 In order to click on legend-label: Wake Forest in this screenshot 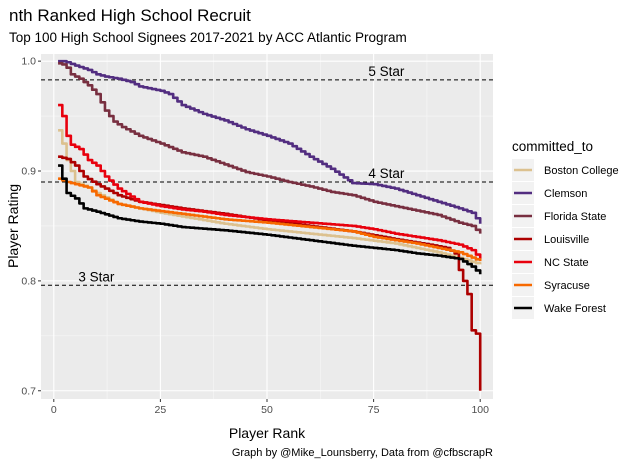, I will do `click(575, 309)`.